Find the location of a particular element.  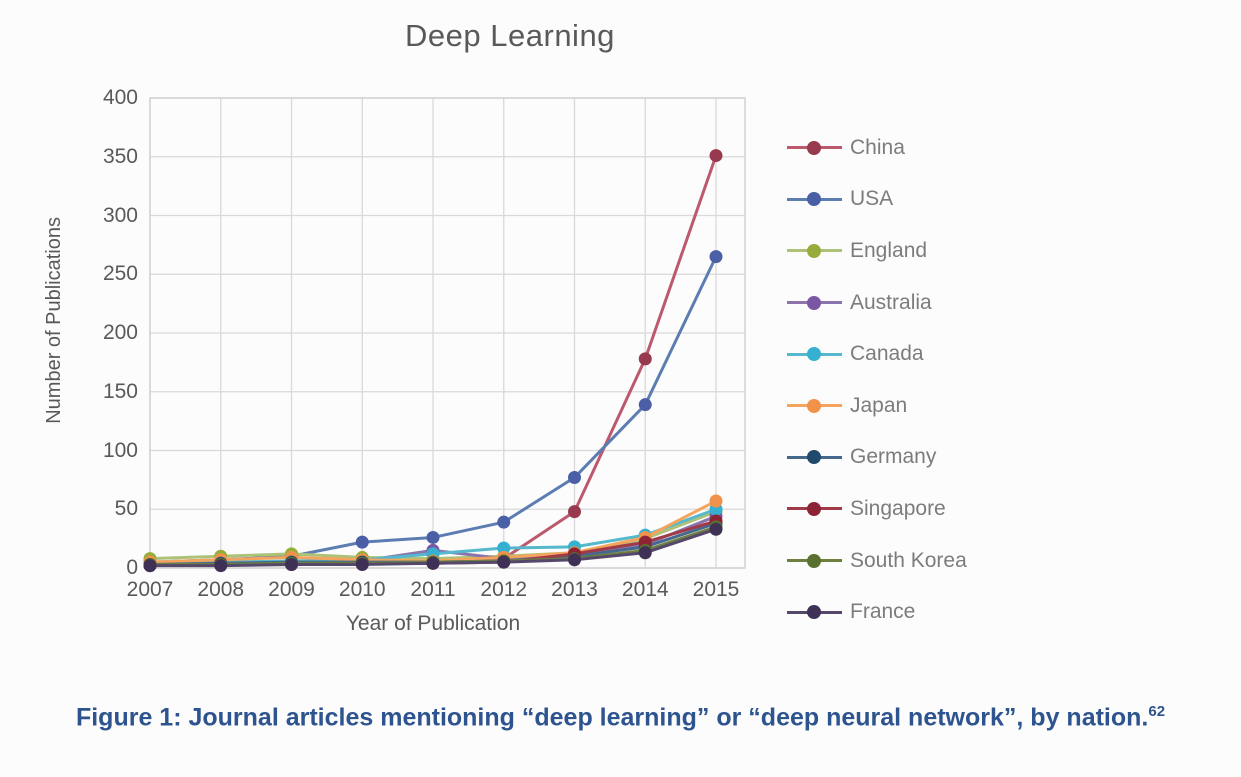

x-tick-label: 2007 is located at coordinates (150, 589).